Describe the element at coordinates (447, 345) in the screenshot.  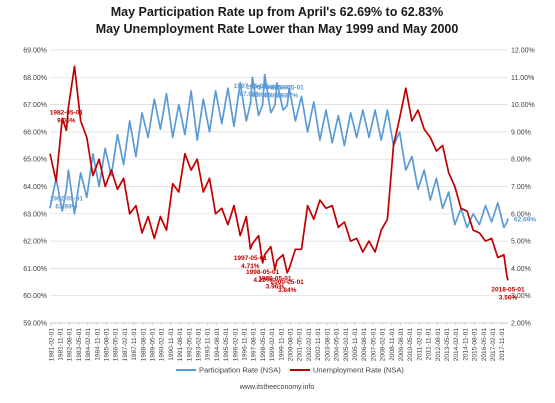
I see `x-tick-label: 2013-05-01` at that location.